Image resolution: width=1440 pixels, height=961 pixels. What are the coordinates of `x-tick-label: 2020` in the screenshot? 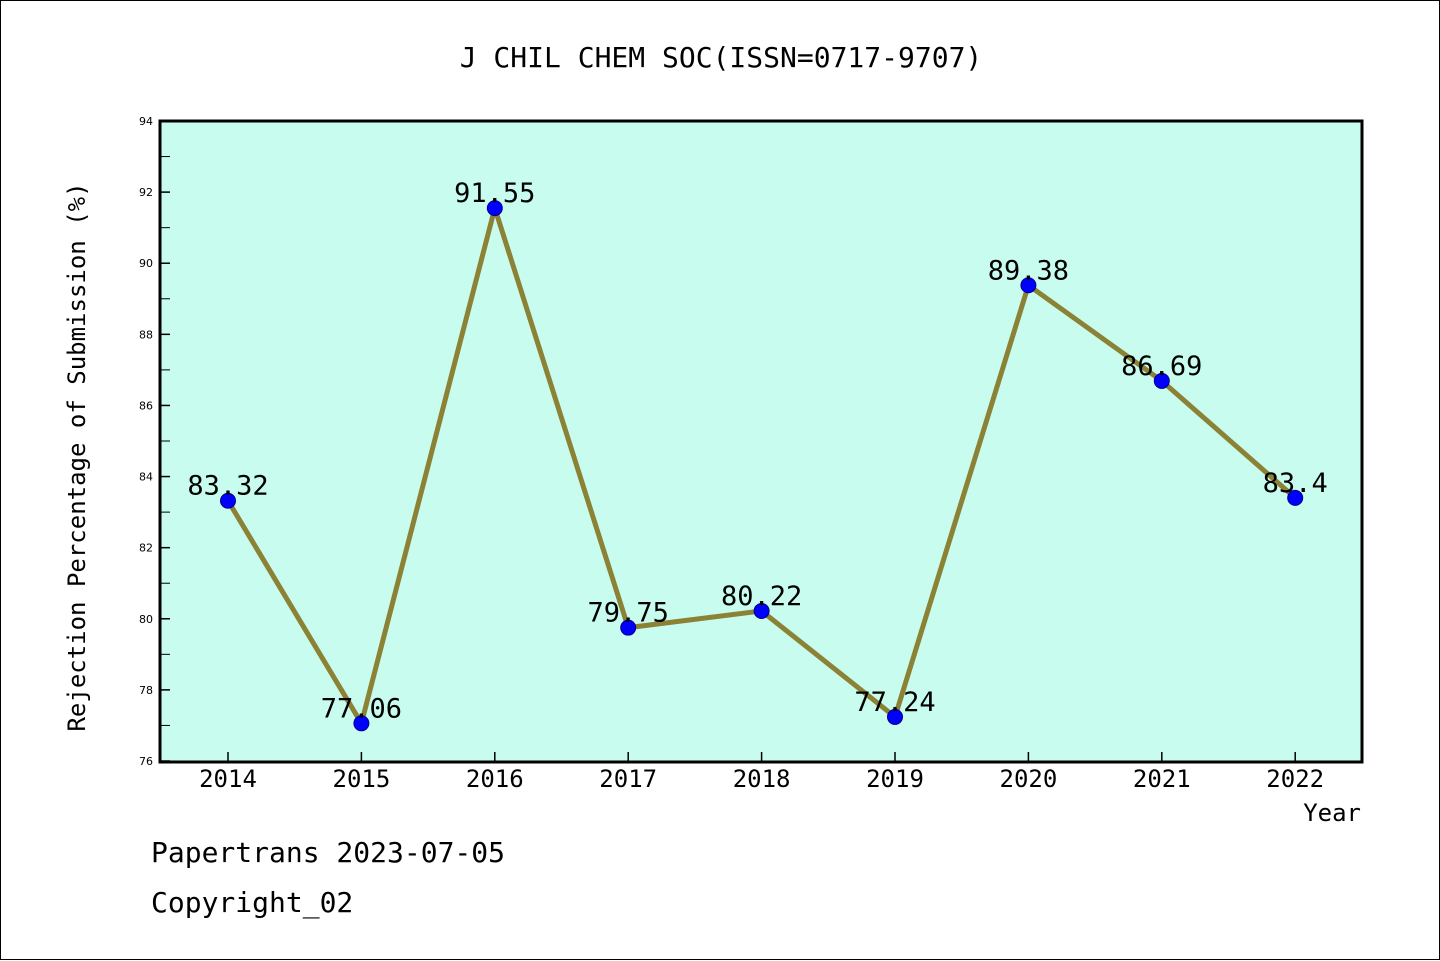 It's located at (1029, 779).